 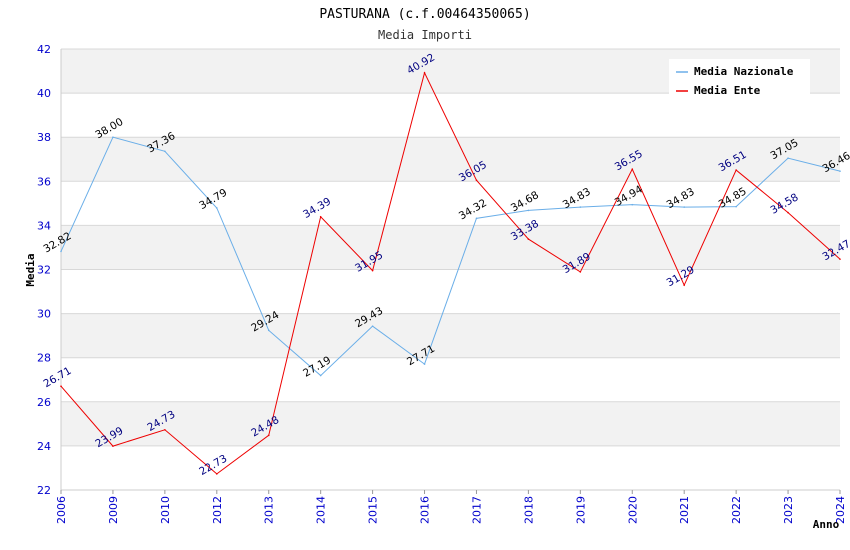 I want to click on x-tick-label: 2012, so click(x=217, y=510).